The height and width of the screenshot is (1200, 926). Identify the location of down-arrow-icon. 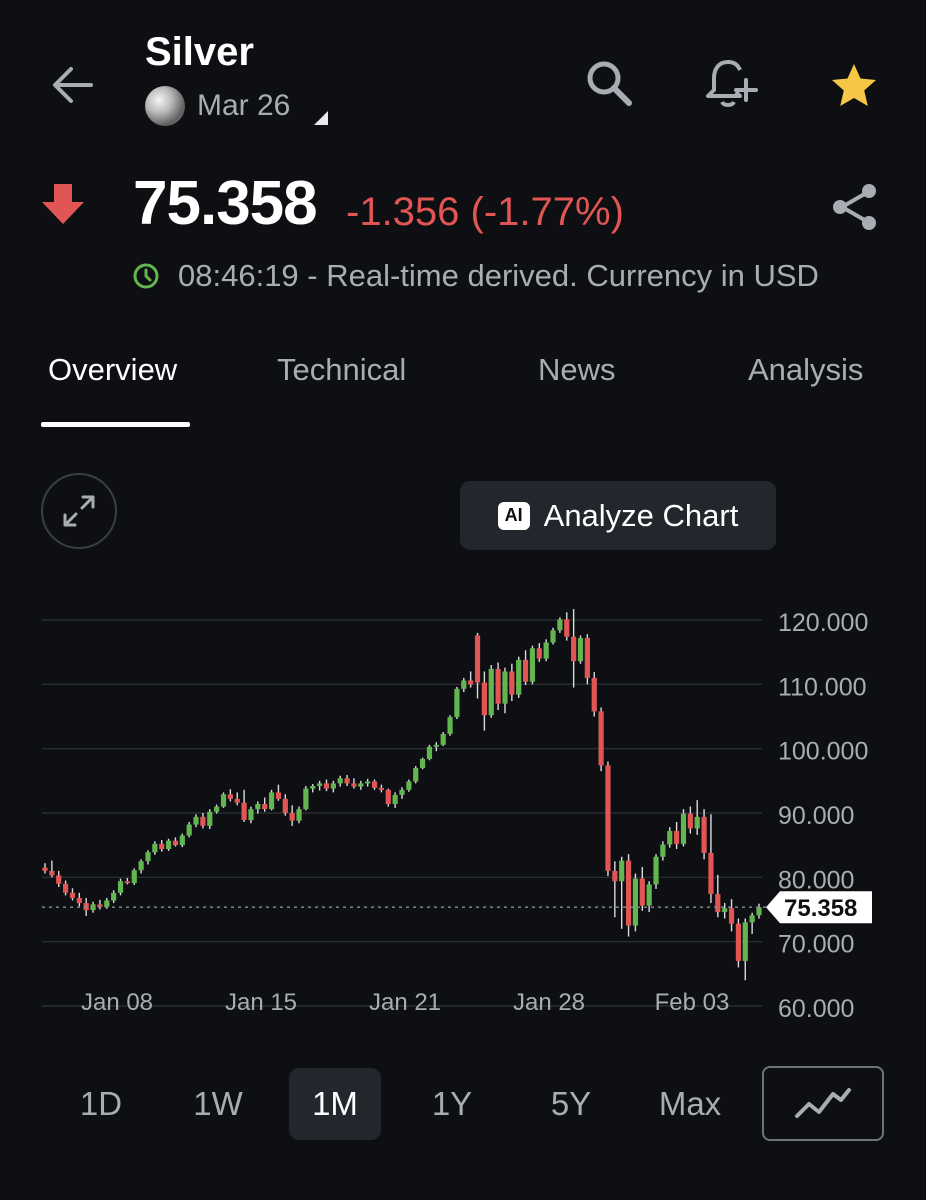
(63, 204).